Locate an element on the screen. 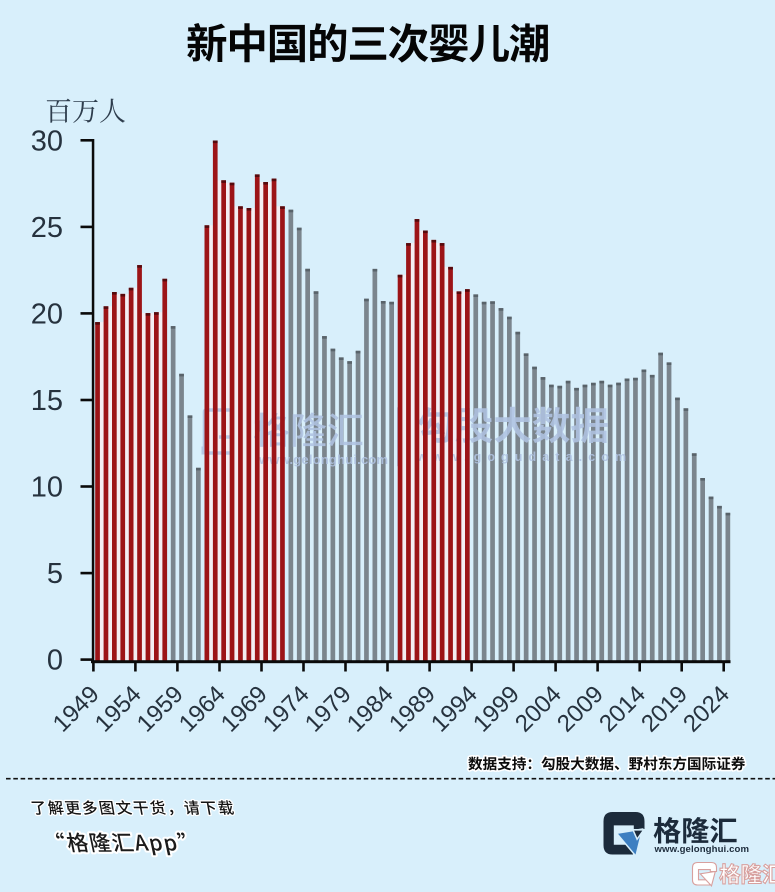 The image size is (775, 892). svg-text: 15 is located at coordinates (47, 401).